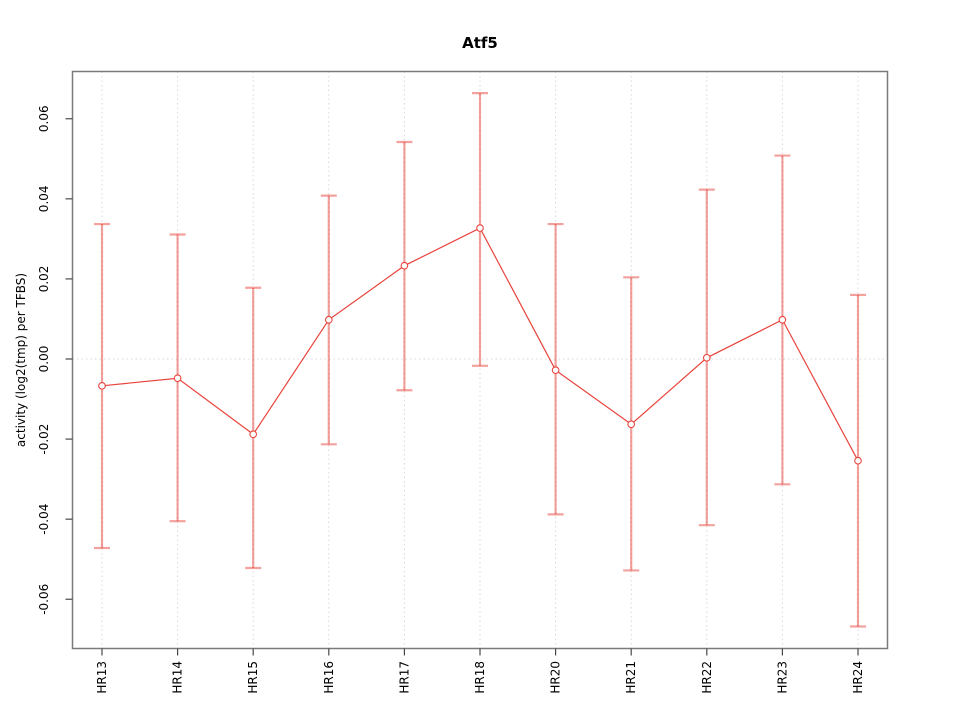 The width and height of the screenshot is (960, 720). Describe the element at coordinates (253, 677) in the screenshot. I see `x-tick-label: HR15` at that location.